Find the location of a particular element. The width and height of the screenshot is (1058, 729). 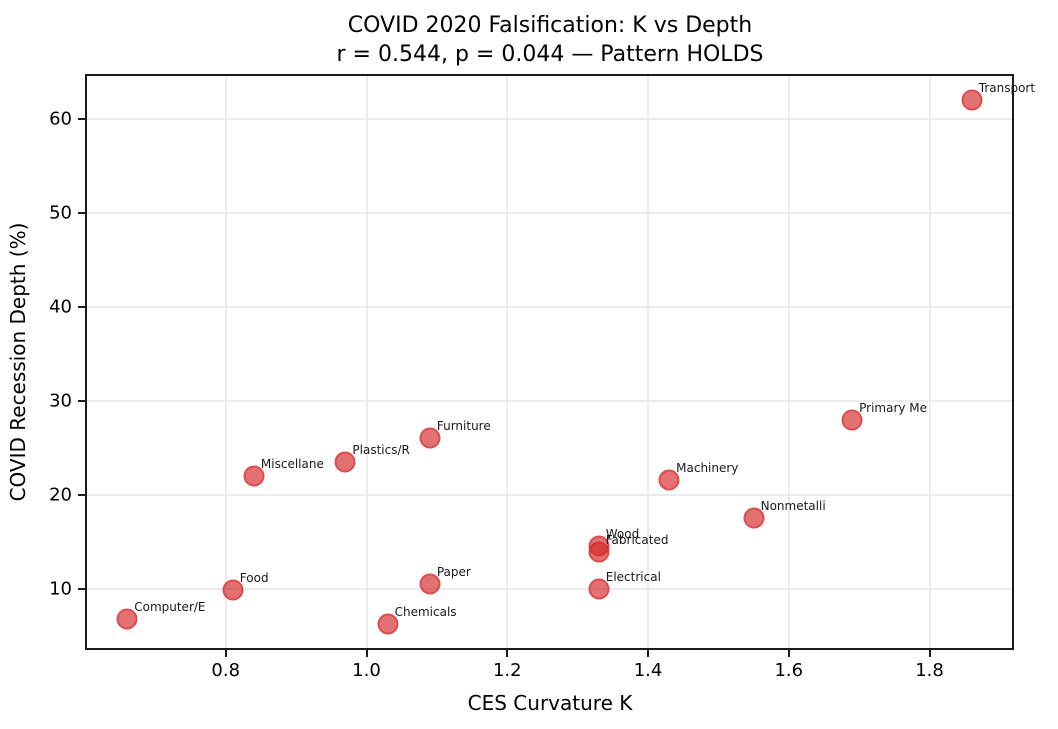

scatter-point-furniture is located at coordinates (430, 438).